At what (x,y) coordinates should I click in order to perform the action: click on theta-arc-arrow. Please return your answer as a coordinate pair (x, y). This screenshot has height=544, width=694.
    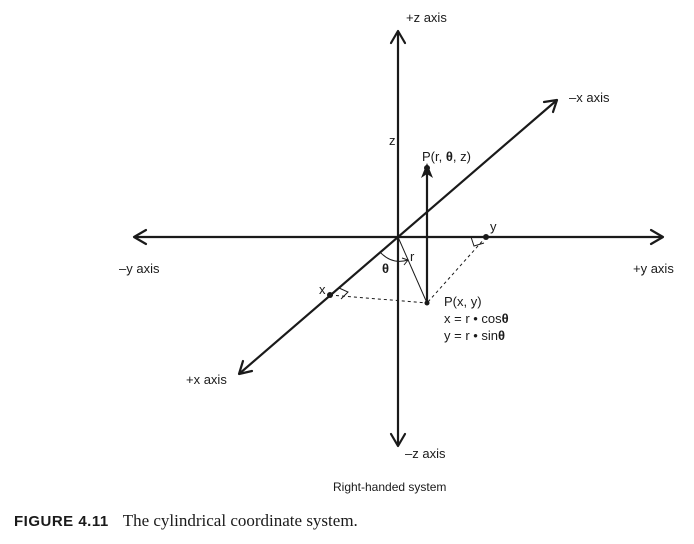
    Looking at the image, I should click on (405, 261).